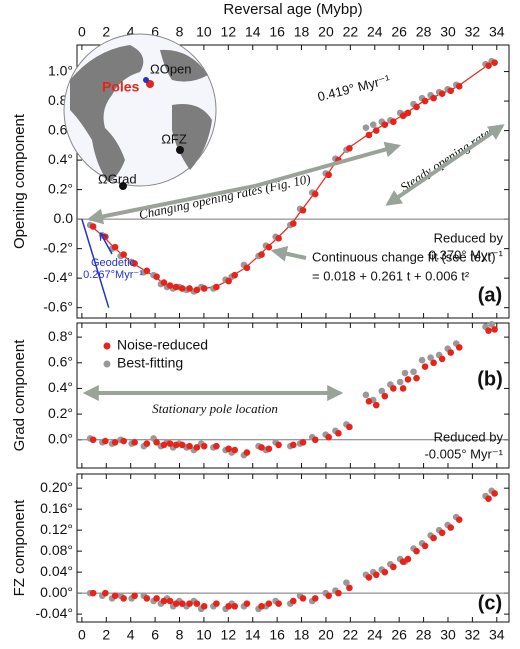 The image size is (520, 649). Describe the element at coordinates (60, 387) in the screenshot. I see `y-tick-label: 0.4°` at that location.